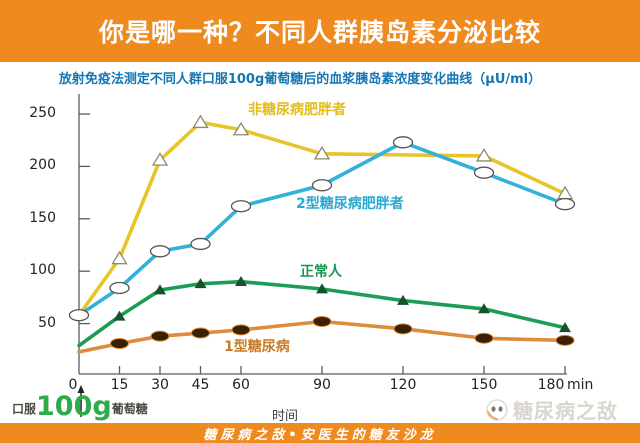 The height and width of the screenshot is (443, 640). I want to click on footer-slogan: 糖尿病之敌•安医生的糖友沙龙, so click(320, 435).